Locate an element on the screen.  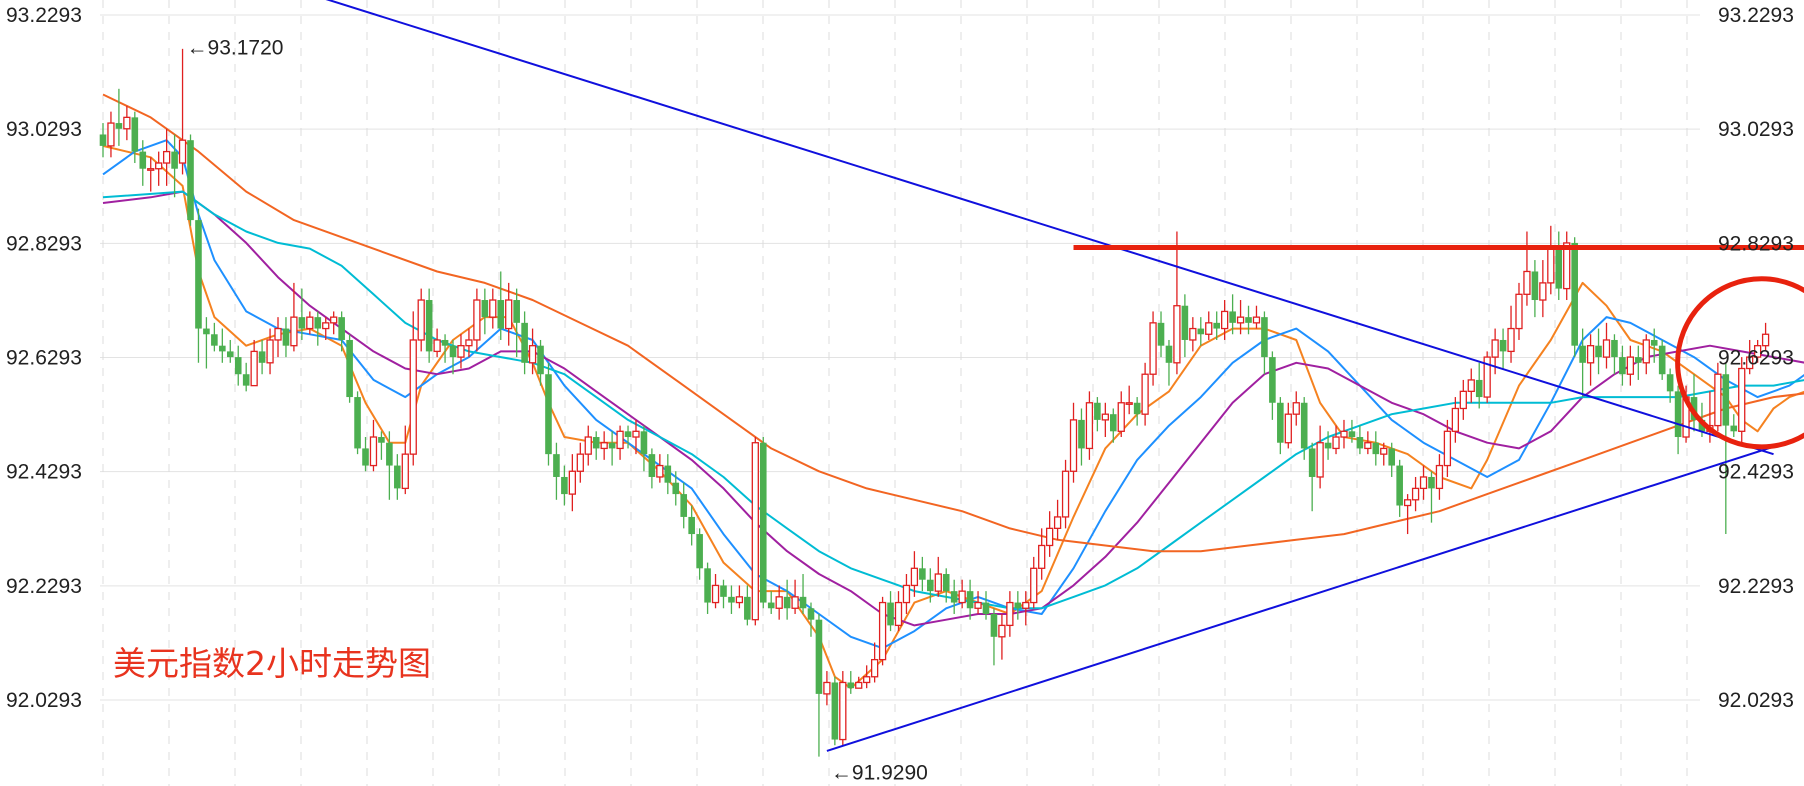
chart-title: 美元指数2小时走势图 is located at coordinates (272, 663).